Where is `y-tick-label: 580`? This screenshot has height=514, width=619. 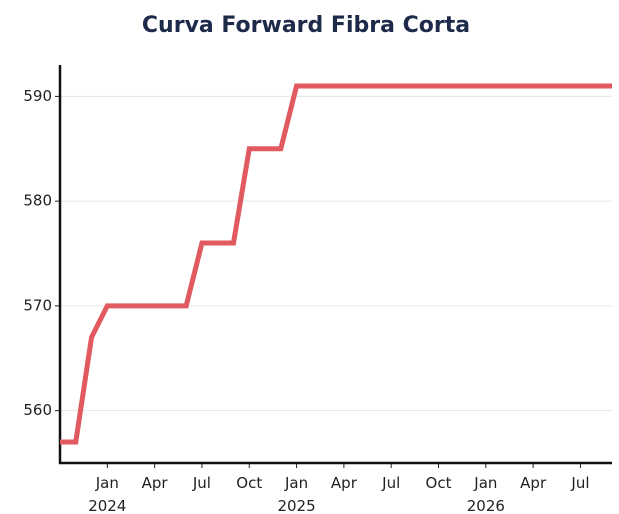
y-tick-label: 580 is located at coordinates (37, 201).